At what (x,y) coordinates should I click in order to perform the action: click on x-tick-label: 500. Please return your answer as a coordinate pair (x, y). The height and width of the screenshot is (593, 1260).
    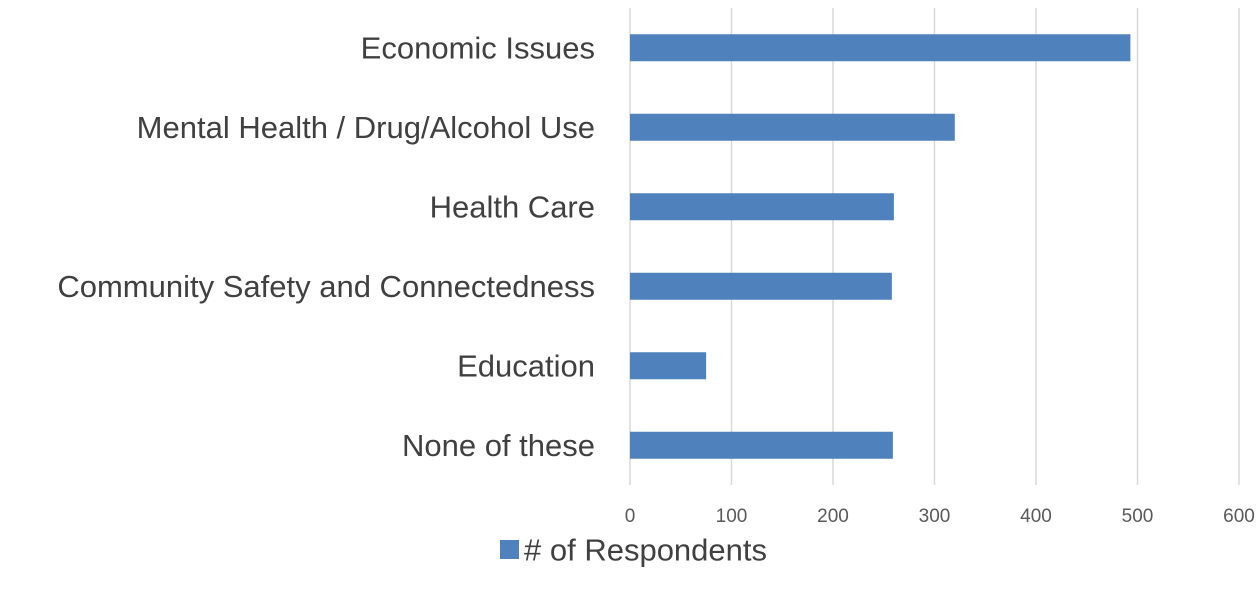
    Looking at the image, I should click on (1138, 516).